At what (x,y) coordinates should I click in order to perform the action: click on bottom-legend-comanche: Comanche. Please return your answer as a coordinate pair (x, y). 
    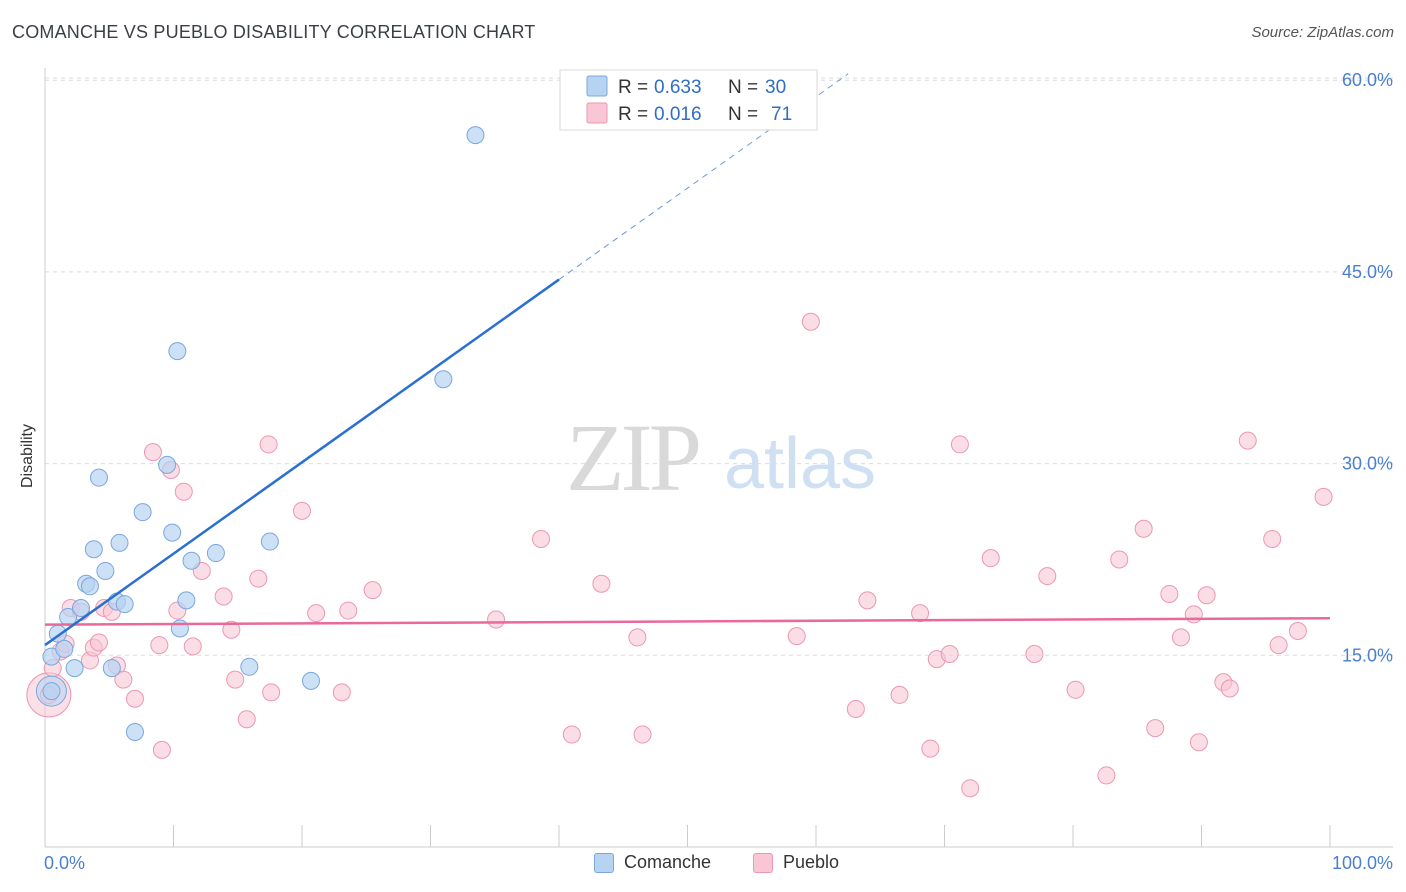
    Looking at the image, I should click on (652, 862).